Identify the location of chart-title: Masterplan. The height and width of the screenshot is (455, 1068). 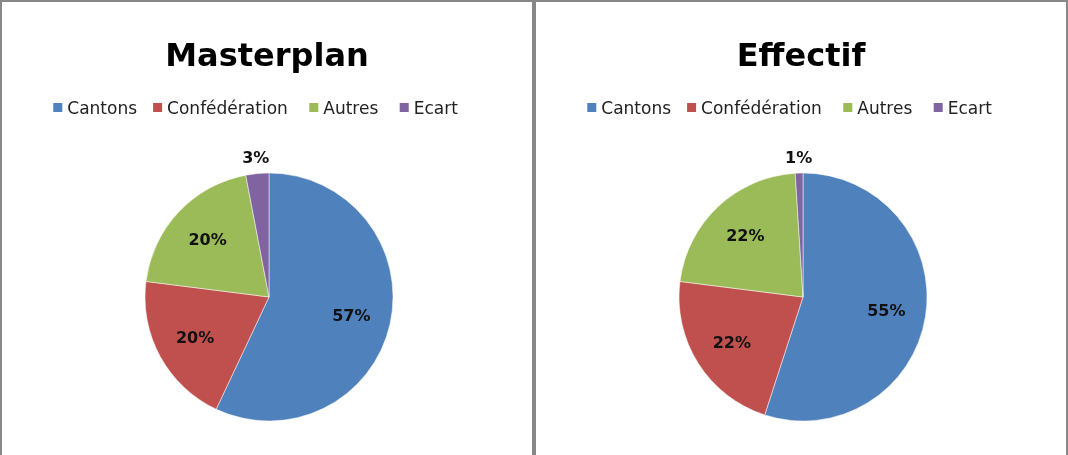
(267, 55).